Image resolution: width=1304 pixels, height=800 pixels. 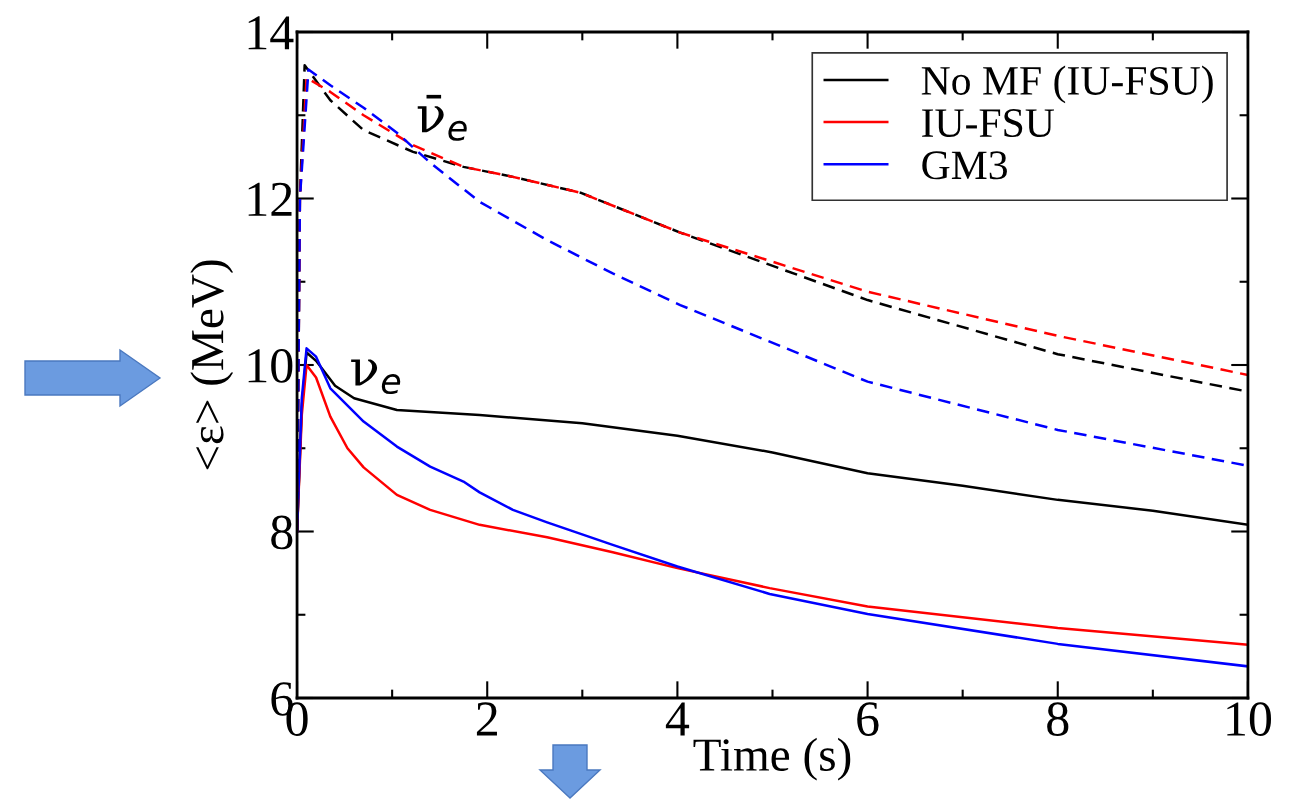 I want to click on x-tick-label: 4, so click(x=677, y=719).